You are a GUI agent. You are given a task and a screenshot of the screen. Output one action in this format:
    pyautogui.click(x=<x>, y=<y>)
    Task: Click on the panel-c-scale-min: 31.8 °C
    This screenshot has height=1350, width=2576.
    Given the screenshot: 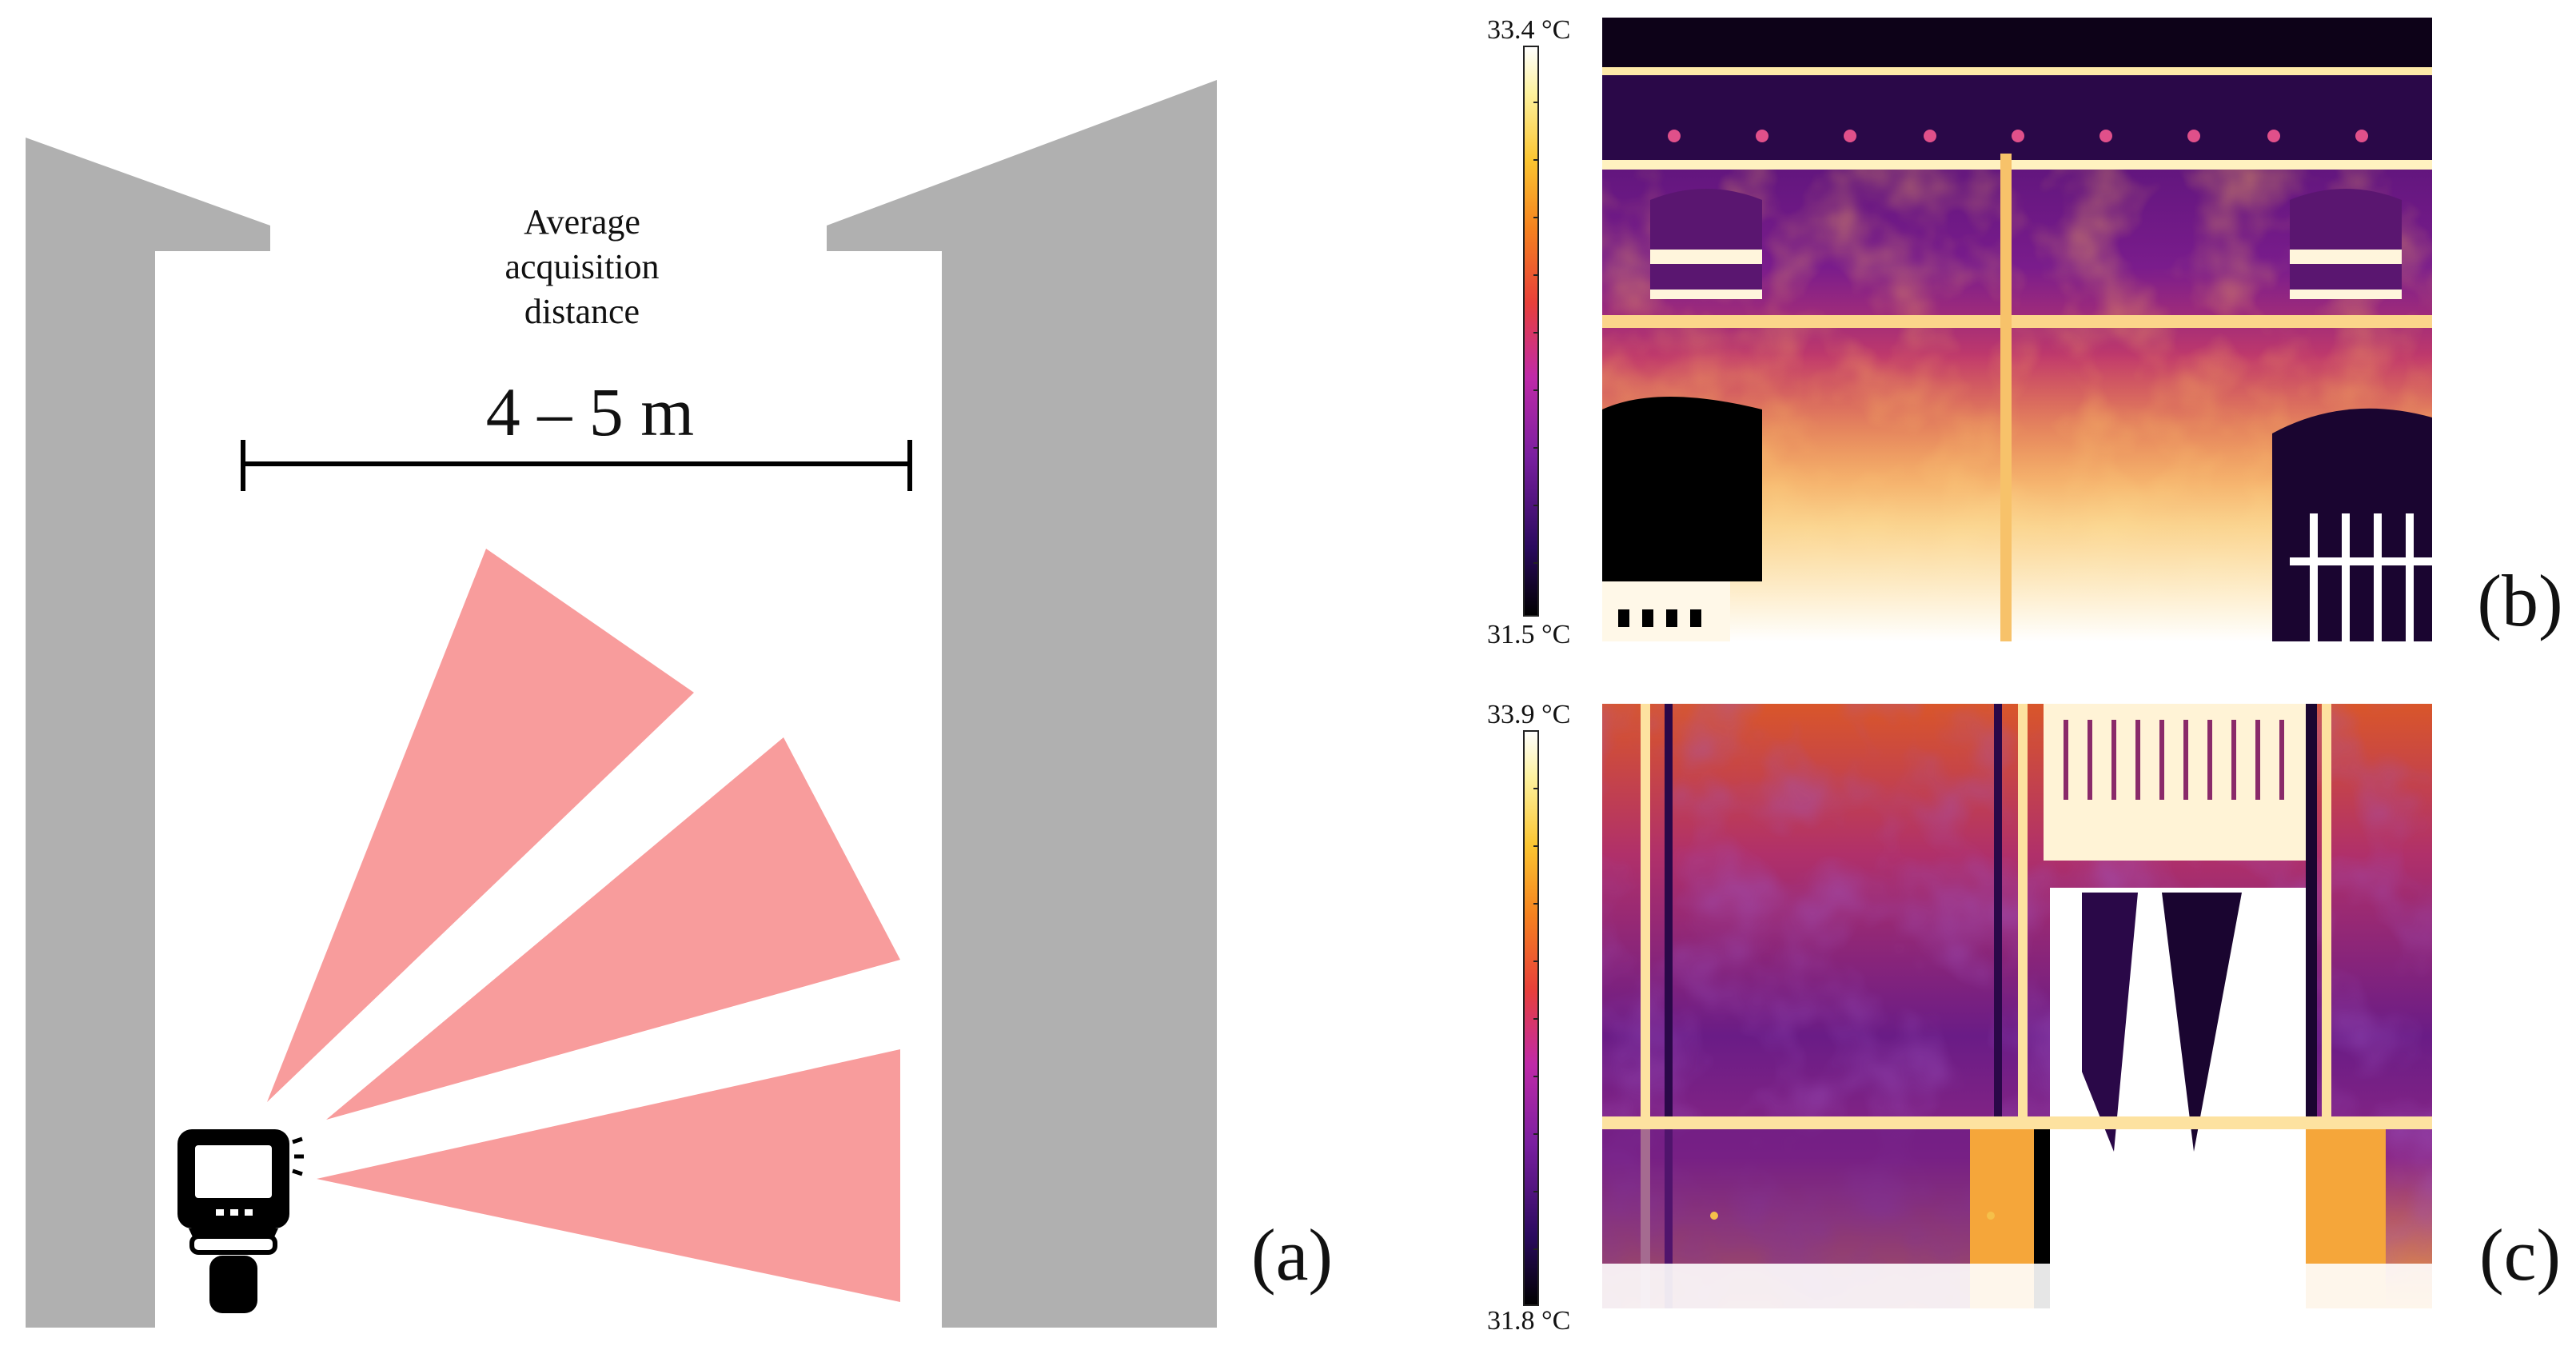 What is the action you would take?
    pyautogui.click(x=1529, y=1321)
    